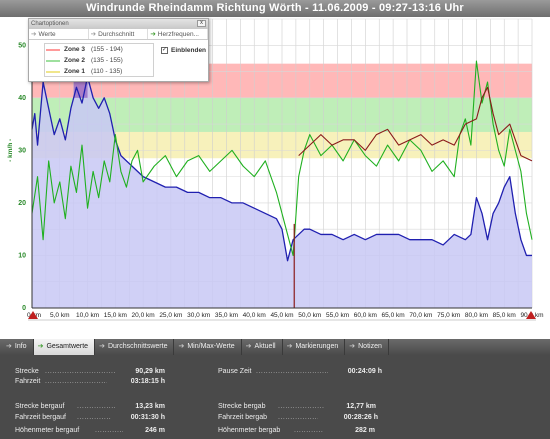 The width and height of the screenshot is (550, 439). Describe the element at coordinates (243, 417) in the screenshot. I see `stat-label: Fahrzeit bergab` at that location.